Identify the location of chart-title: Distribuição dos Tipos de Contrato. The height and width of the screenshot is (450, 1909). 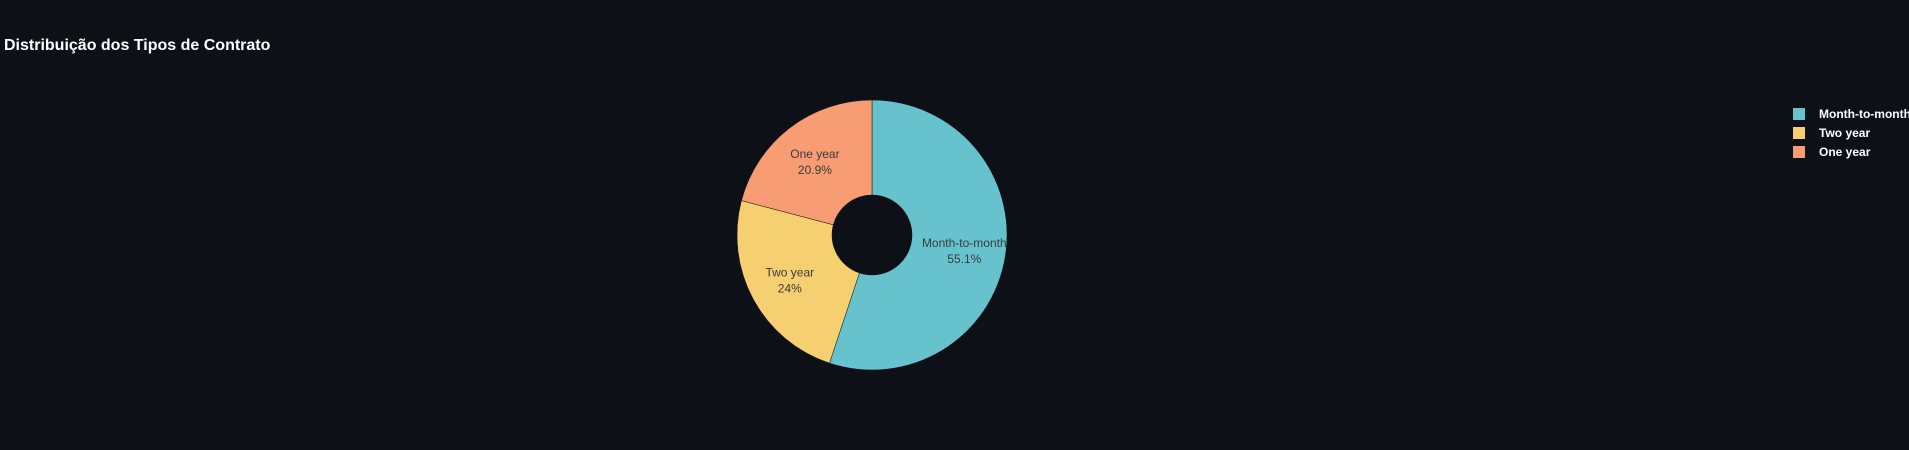
(137, 45).